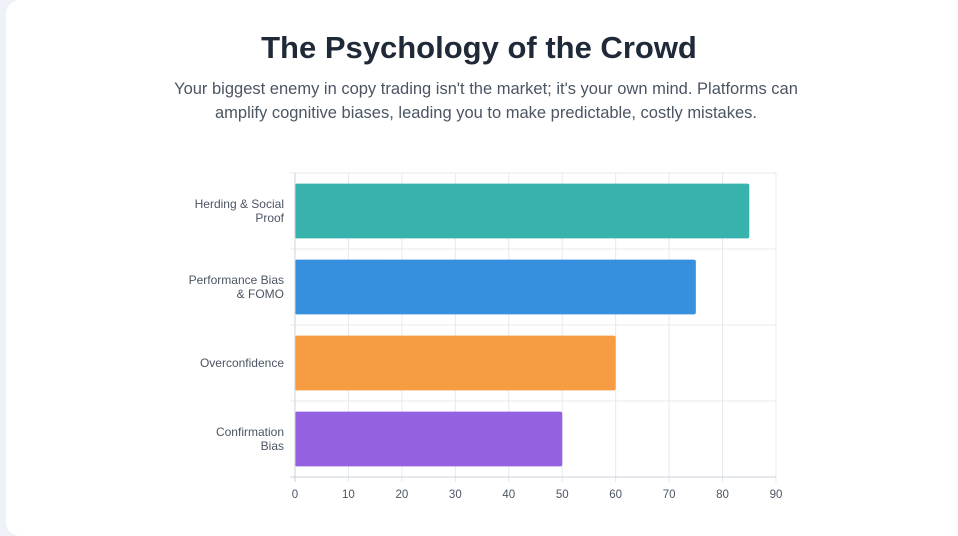 This screenshot has height=536, width=958. I want to click on x-tick-label: 20, so click(401, 495).